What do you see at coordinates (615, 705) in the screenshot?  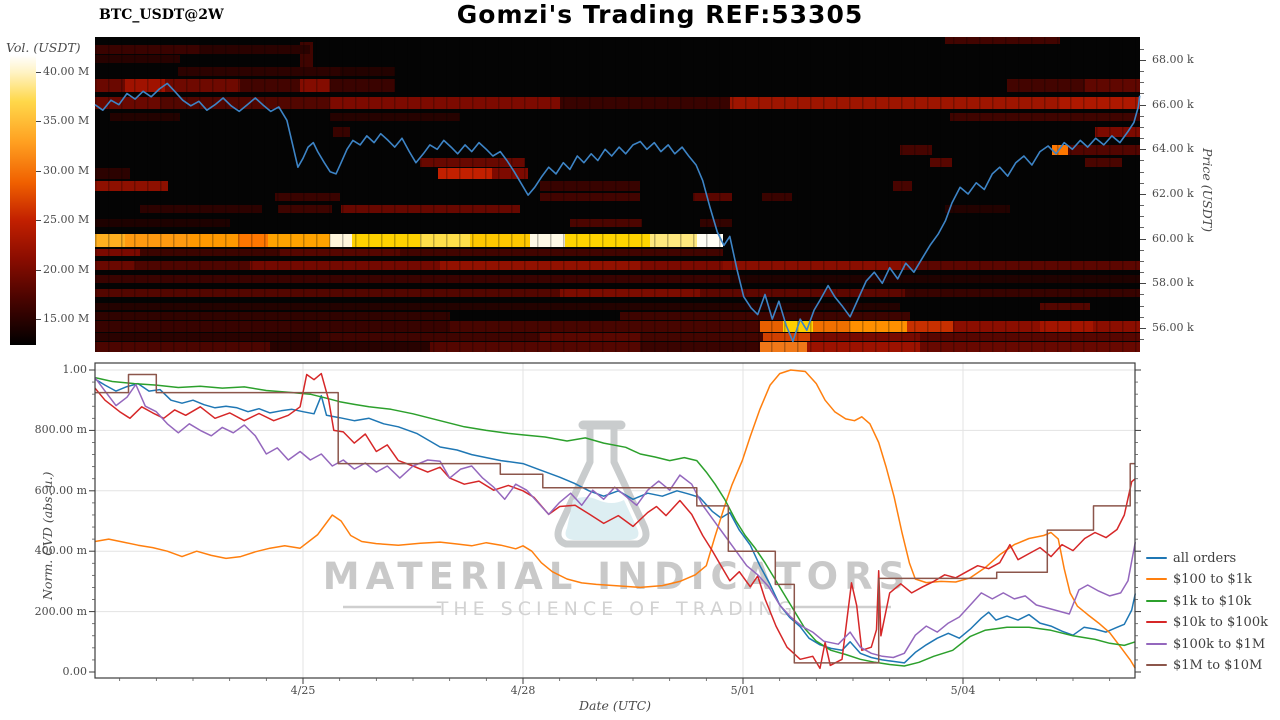 I see `date-axis-title: Date (UTC)` at bounding box center [615, 705].